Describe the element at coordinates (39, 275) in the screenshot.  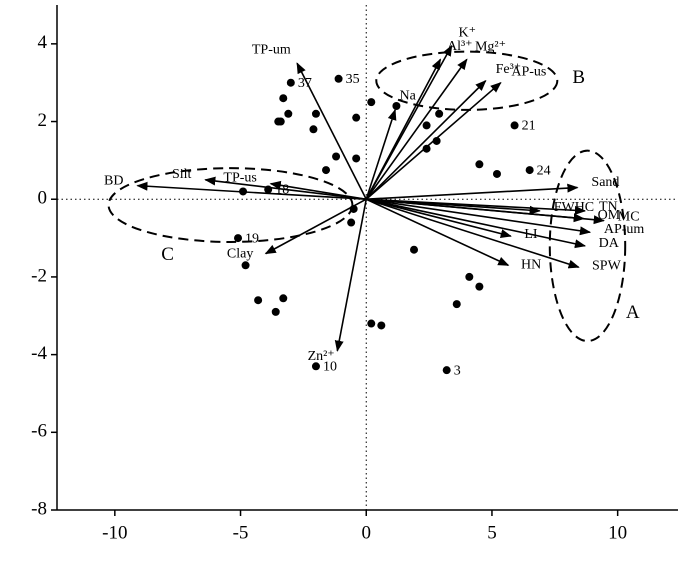
I see `y-tick-label: -2` at that location.